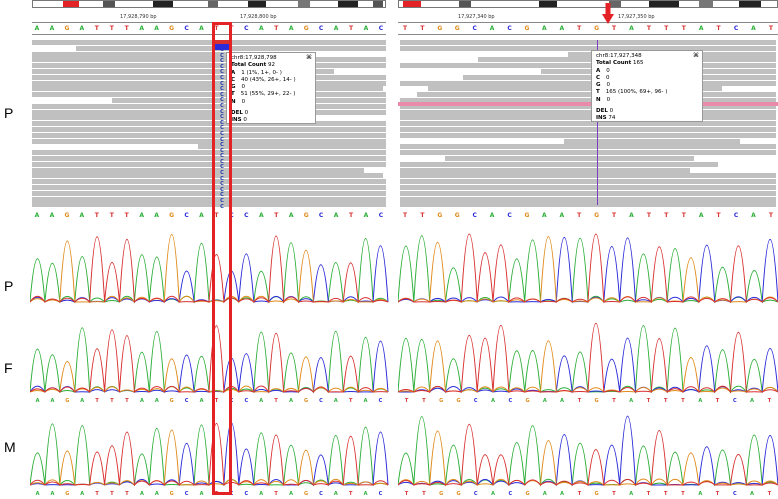 The image size is (778, 499). Describe the element at coordinates (233, 79) in the screenshot. I see `popup-base-label: C` at that location.